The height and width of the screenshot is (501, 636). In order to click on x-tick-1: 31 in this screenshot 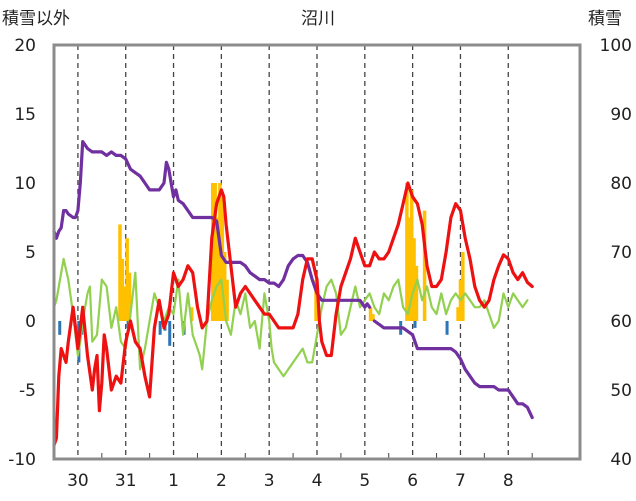, I will do `click(126, 481)`.